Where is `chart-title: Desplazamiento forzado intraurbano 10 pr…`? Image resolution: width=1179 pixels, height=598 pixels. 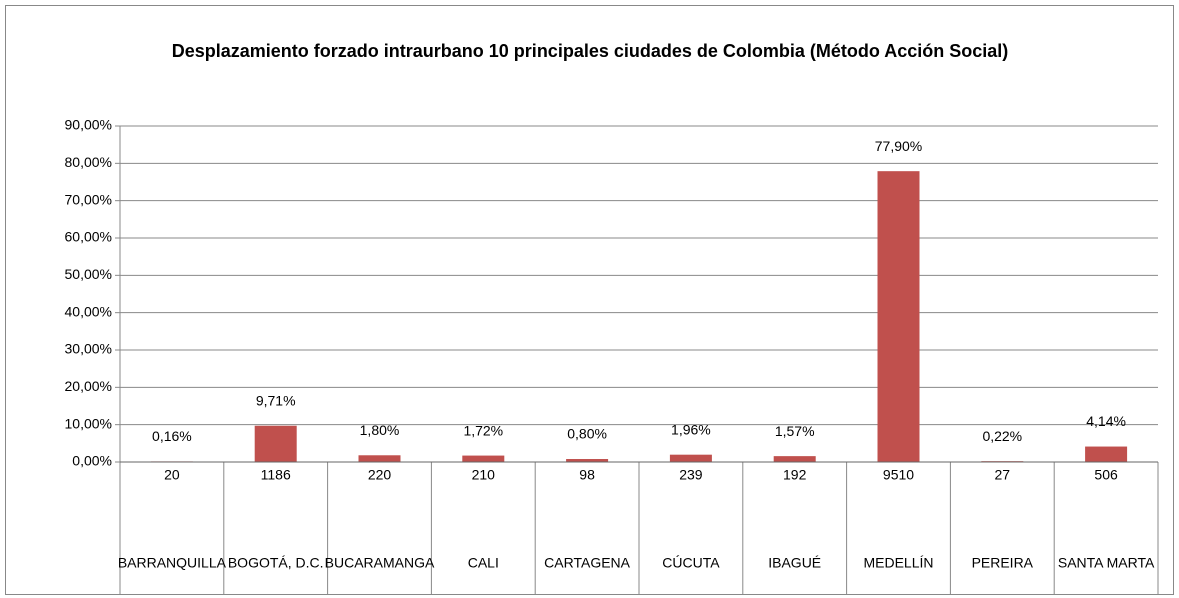
chart-title: Desplazamiento forzado intraurbano 10 pr… is located at coordinates (590, 51).